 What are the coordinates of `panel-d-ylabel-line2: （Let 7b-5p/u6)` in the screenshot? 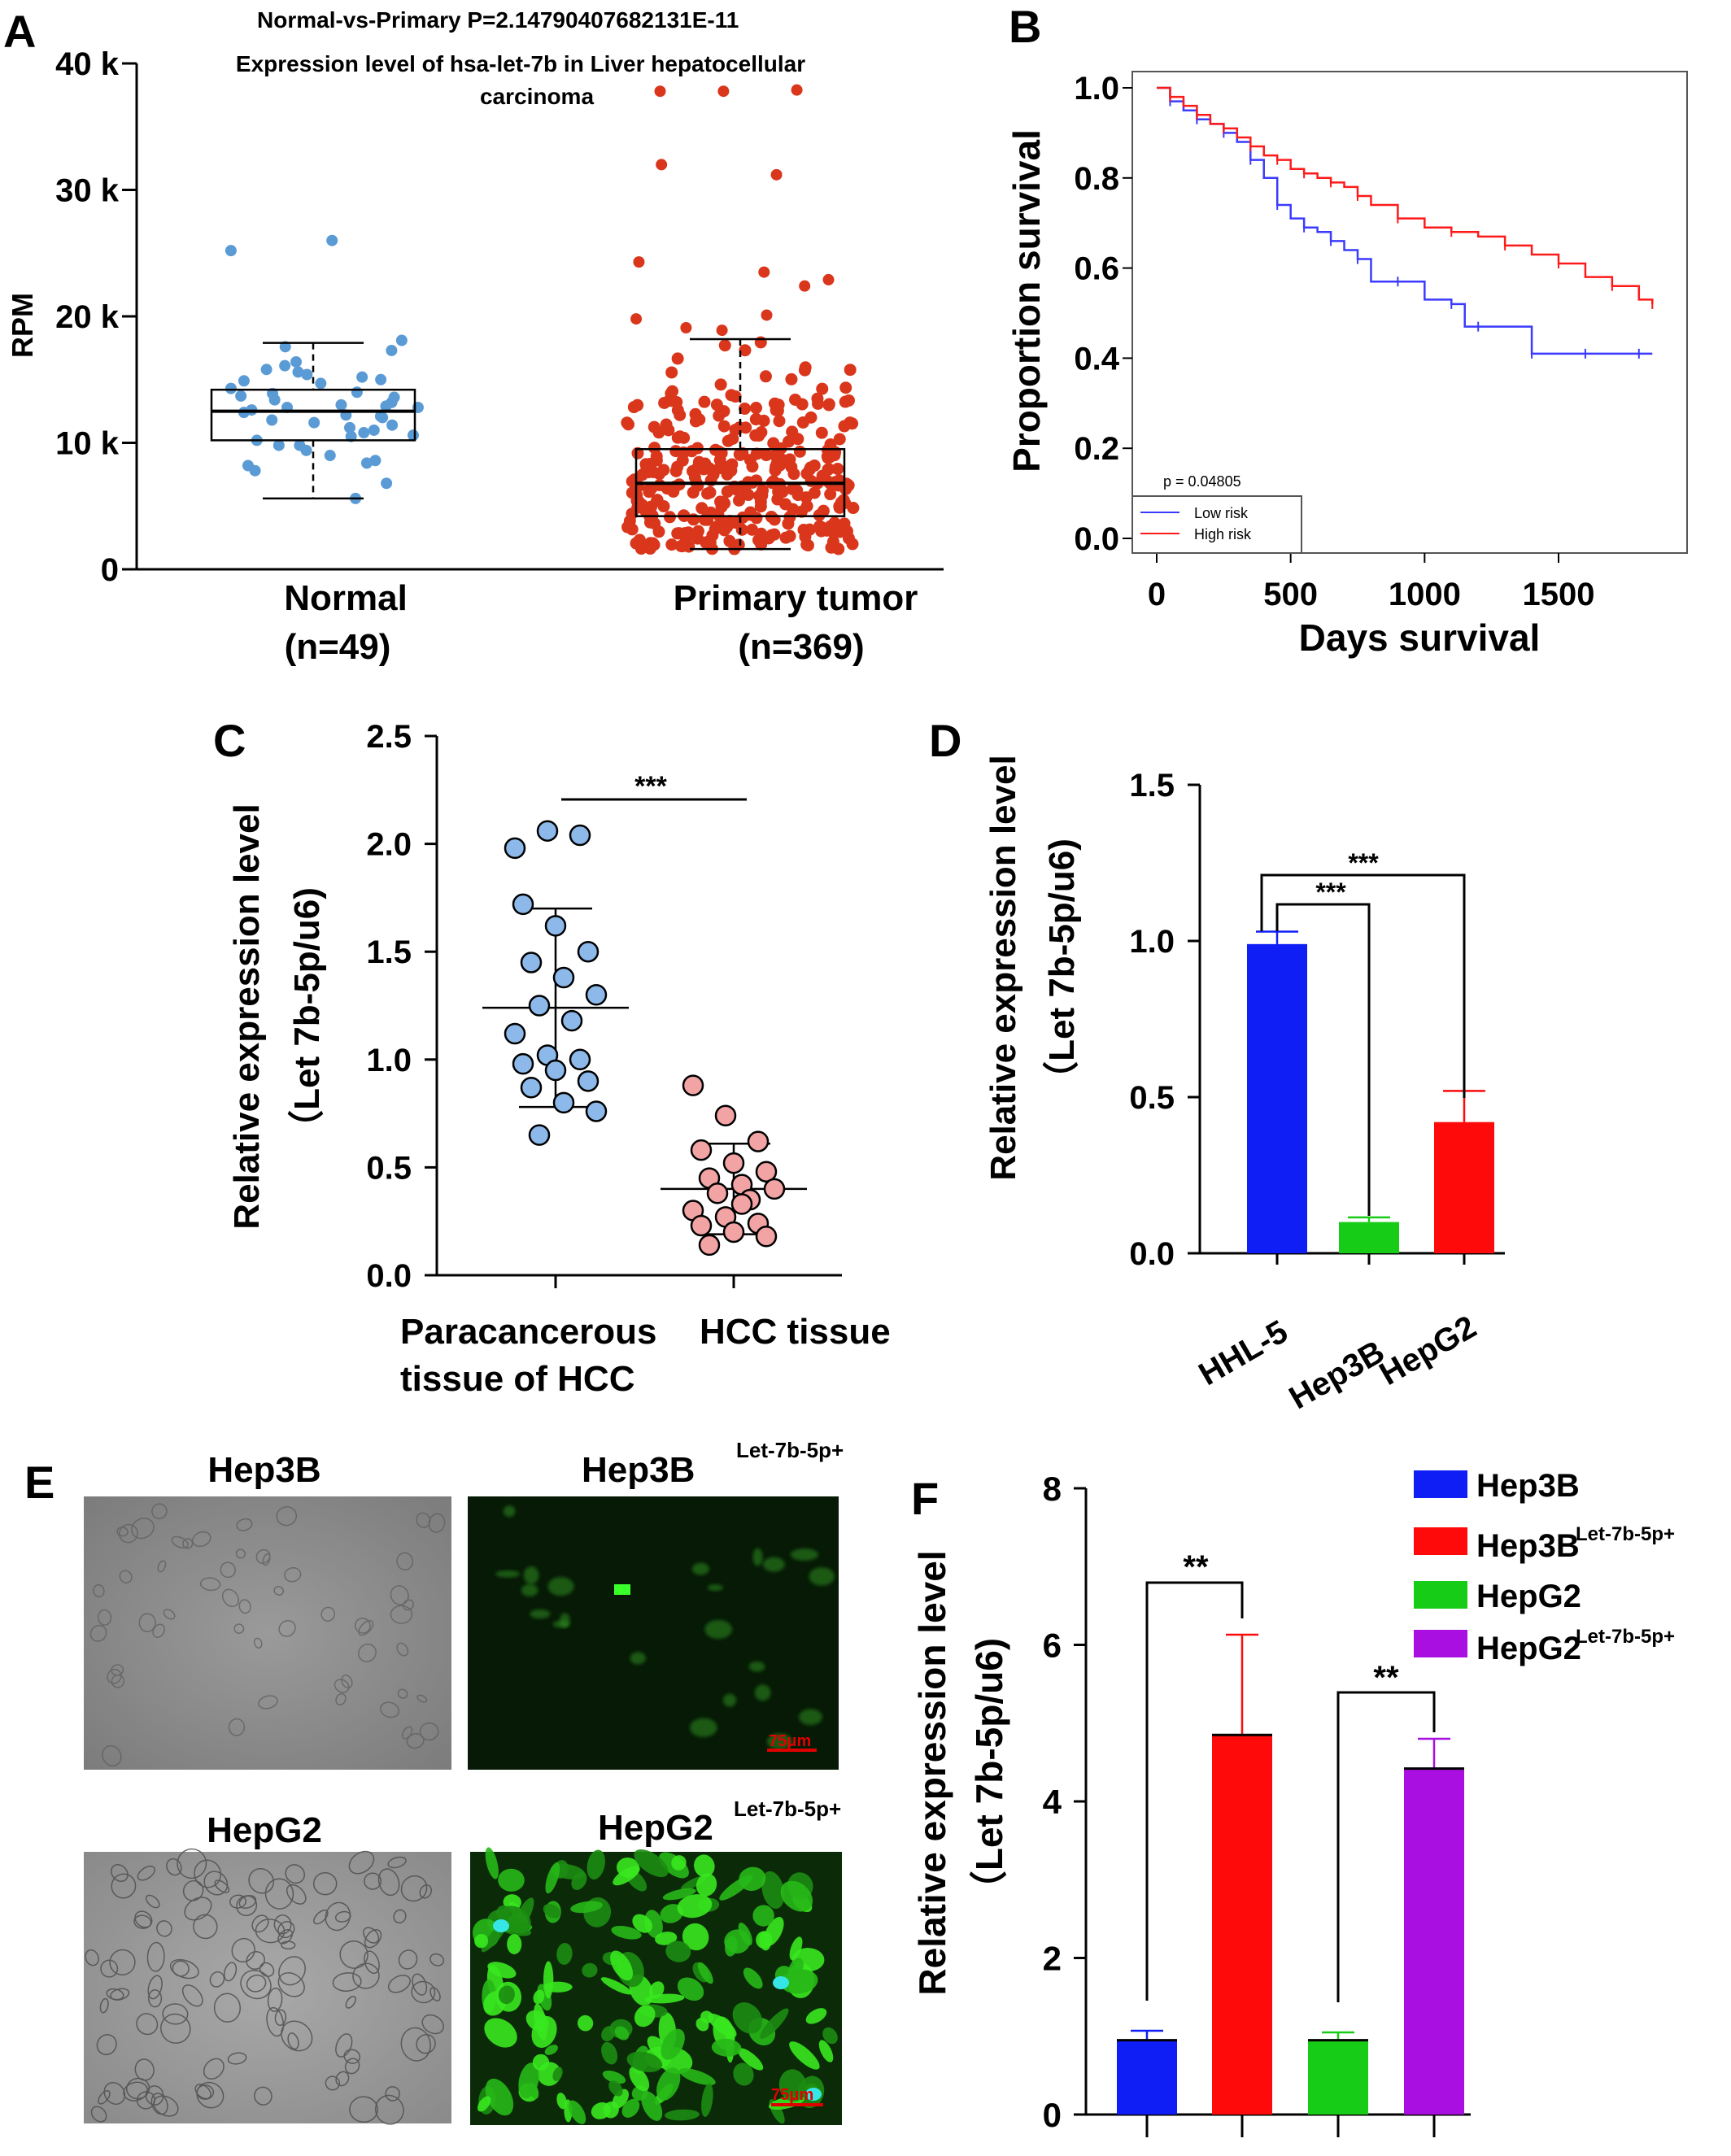 It's located at (1062, 967).